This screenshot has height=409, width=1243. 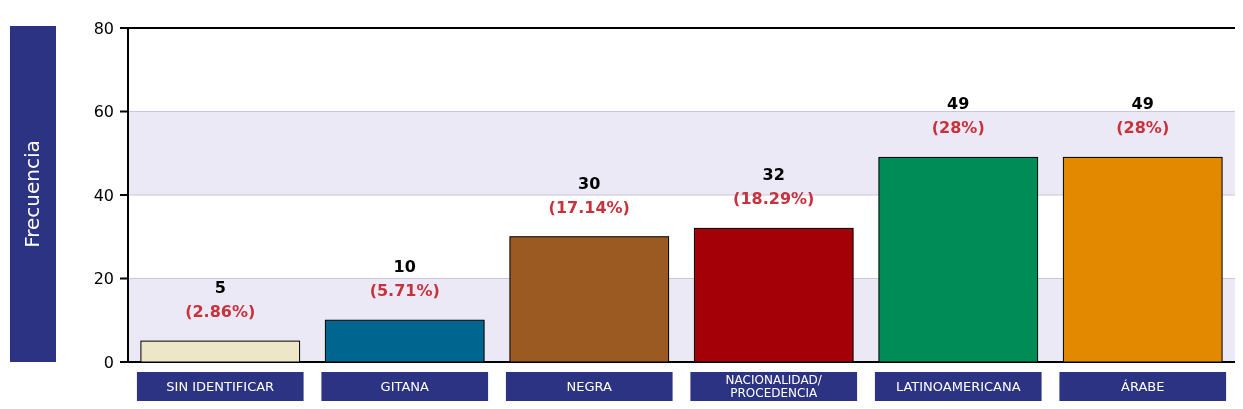 I want to click on y-tick-label: 60, so click(x=103, y=112).